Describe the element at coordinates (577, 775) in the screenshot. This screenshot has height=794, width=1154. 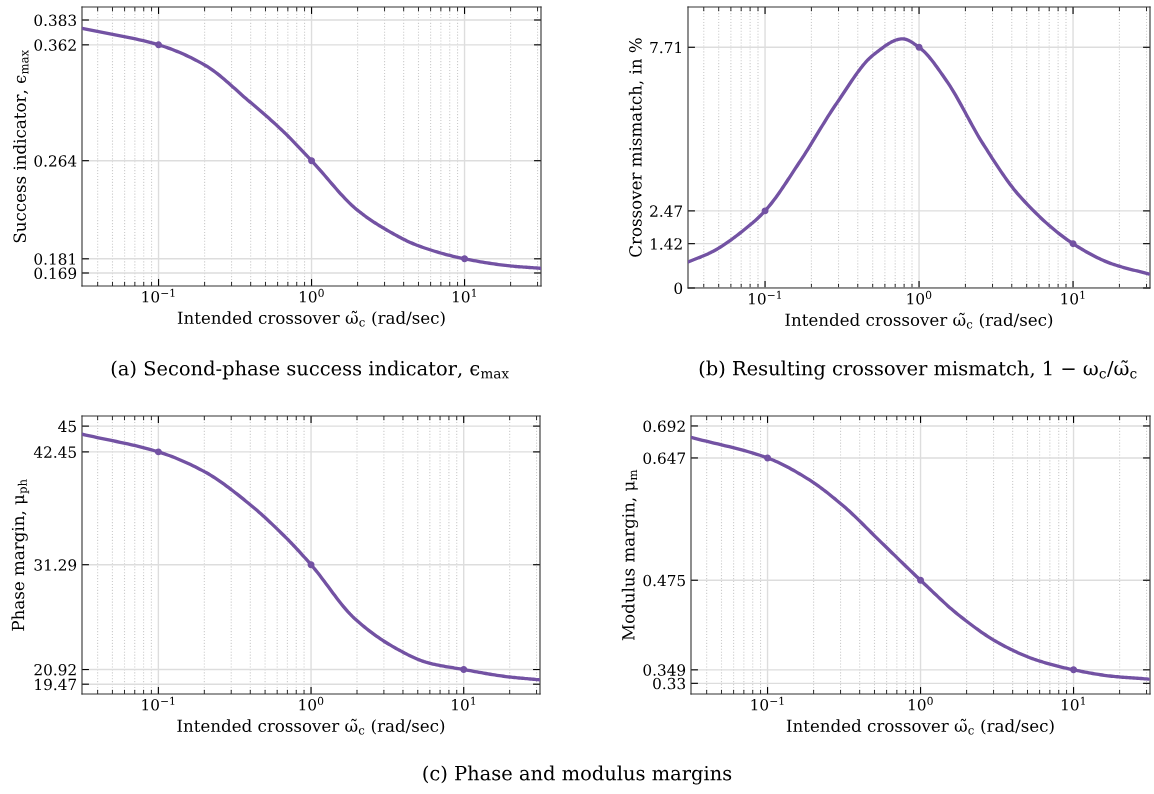
I see `text: (c) Phase and modulus margins` at that location.